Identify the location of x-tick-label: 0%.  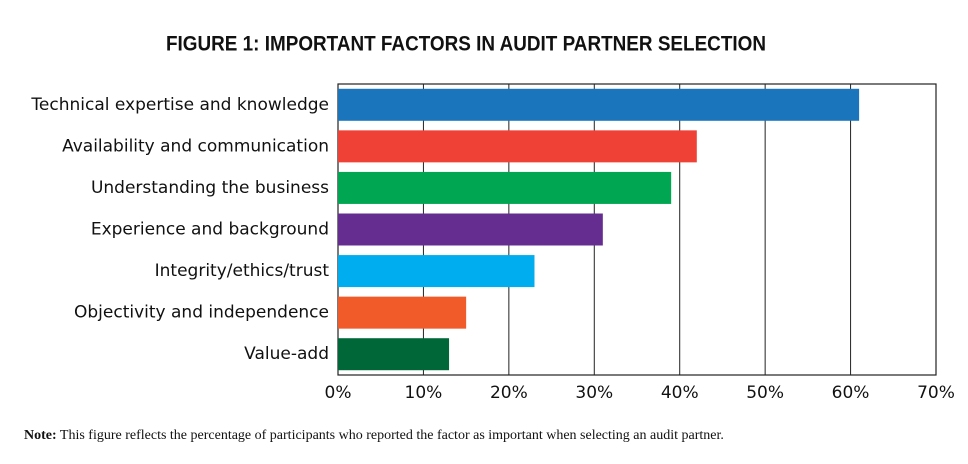
(338, 393).